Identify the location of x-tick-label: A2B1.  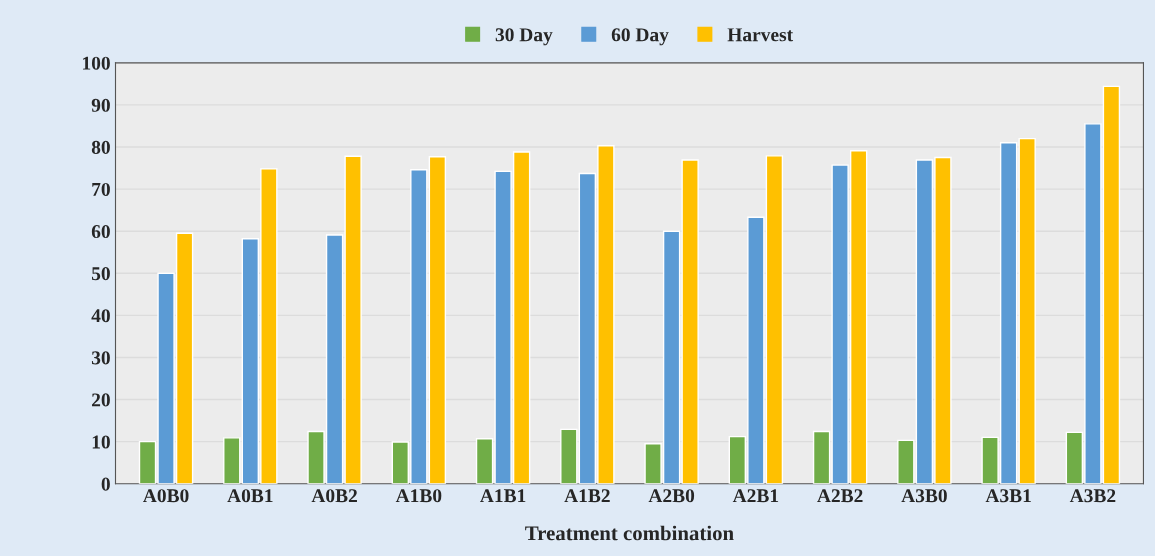
(755, 496).